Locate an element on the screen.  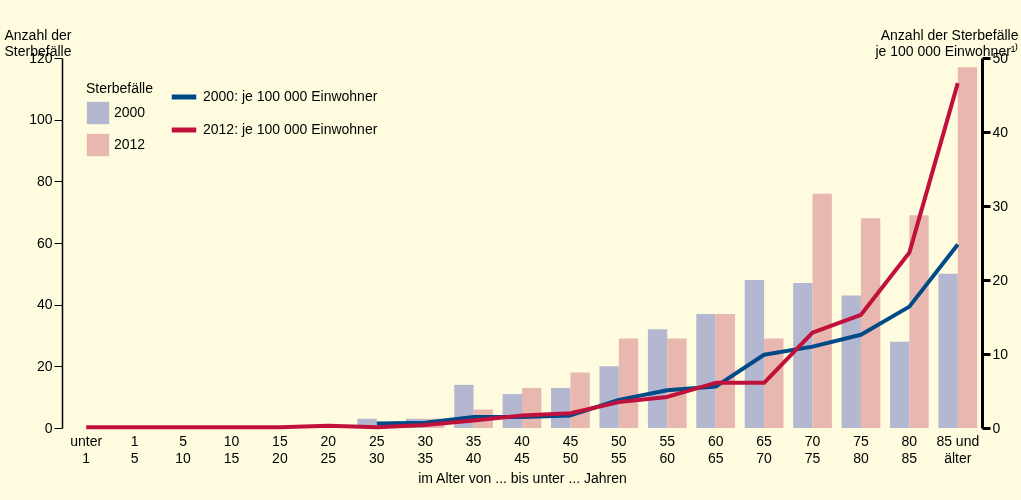
x-tick-label: 15 20 is located at coordinates (280, 449).